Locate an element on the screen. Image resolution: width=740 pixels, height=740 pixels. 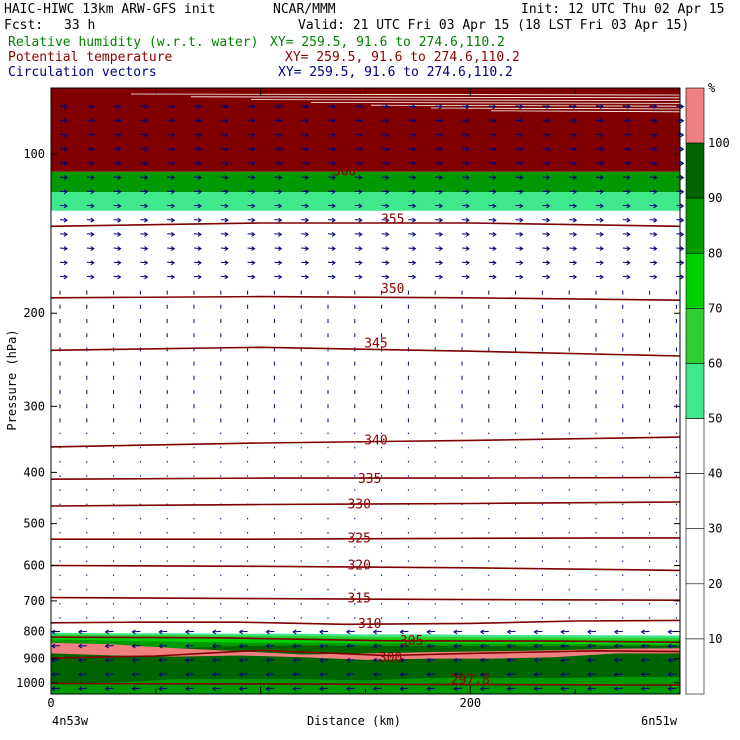
y-tick-label: 200 is located at coordinates (34, 313).